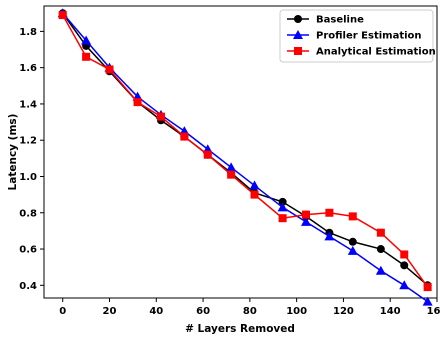 The width and height of the screenshot is (441, 338). What do you see at coordinates (369, 36) in the screenshot?
I see `legend-label: Profiler Estimation` at bounding box center [369, 36].